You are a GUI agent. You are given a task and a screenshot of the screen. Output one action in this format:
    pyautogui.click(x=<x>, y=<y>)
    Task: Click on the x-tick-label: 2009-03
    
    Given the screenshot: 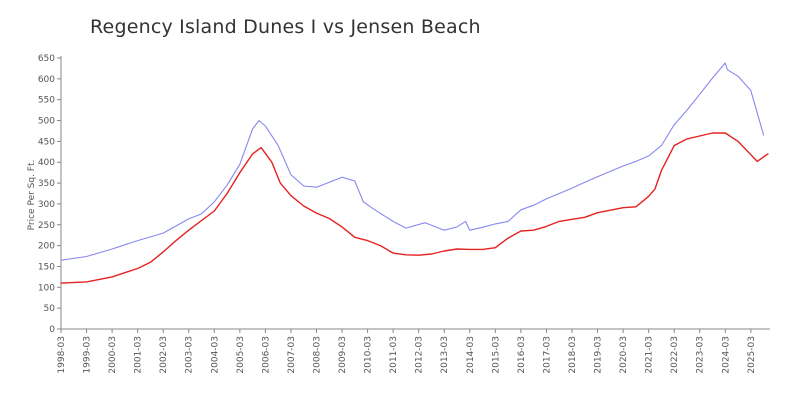 What is the action you would take?
    pyautogui.click(x=343, y=355)
    